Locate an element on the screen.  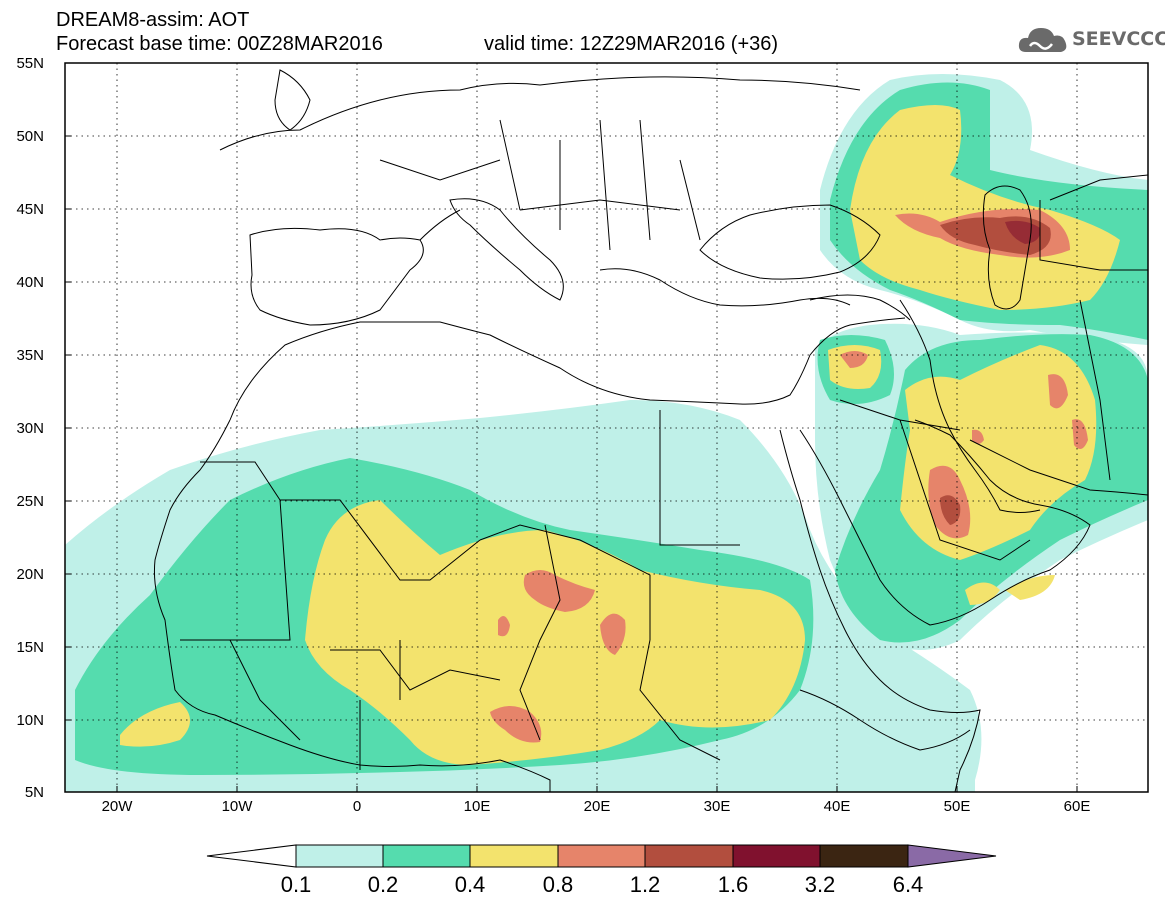
europe-borders is located at coordinates (540, 185).